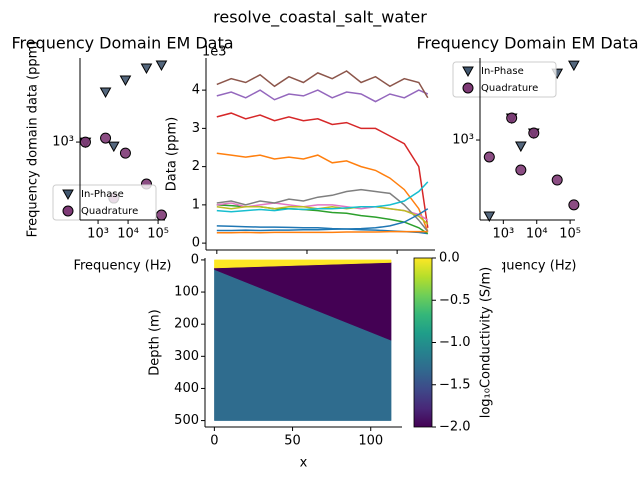 Image resolution: width=640 pixels, height=480 pixels. Describe the element at coordinates (370, 441) in the screenshot. I see `x-tick-label: 100` at that location.